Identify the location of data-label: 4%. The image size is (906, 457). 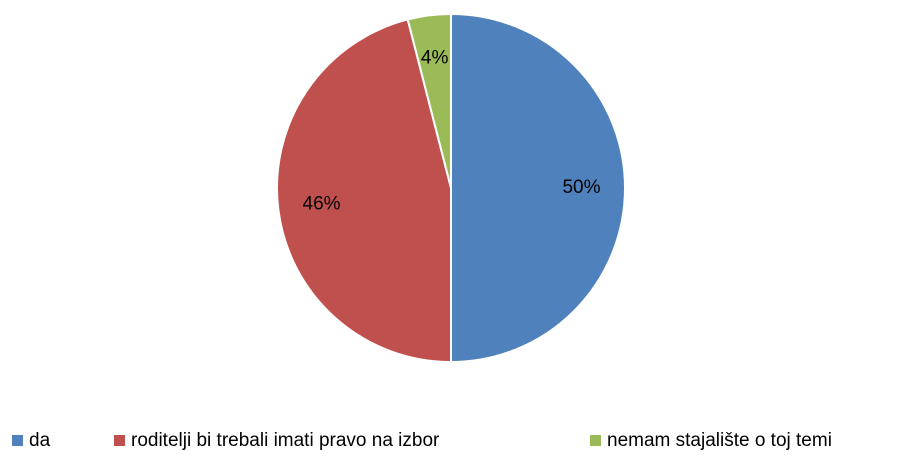
(435, 58).